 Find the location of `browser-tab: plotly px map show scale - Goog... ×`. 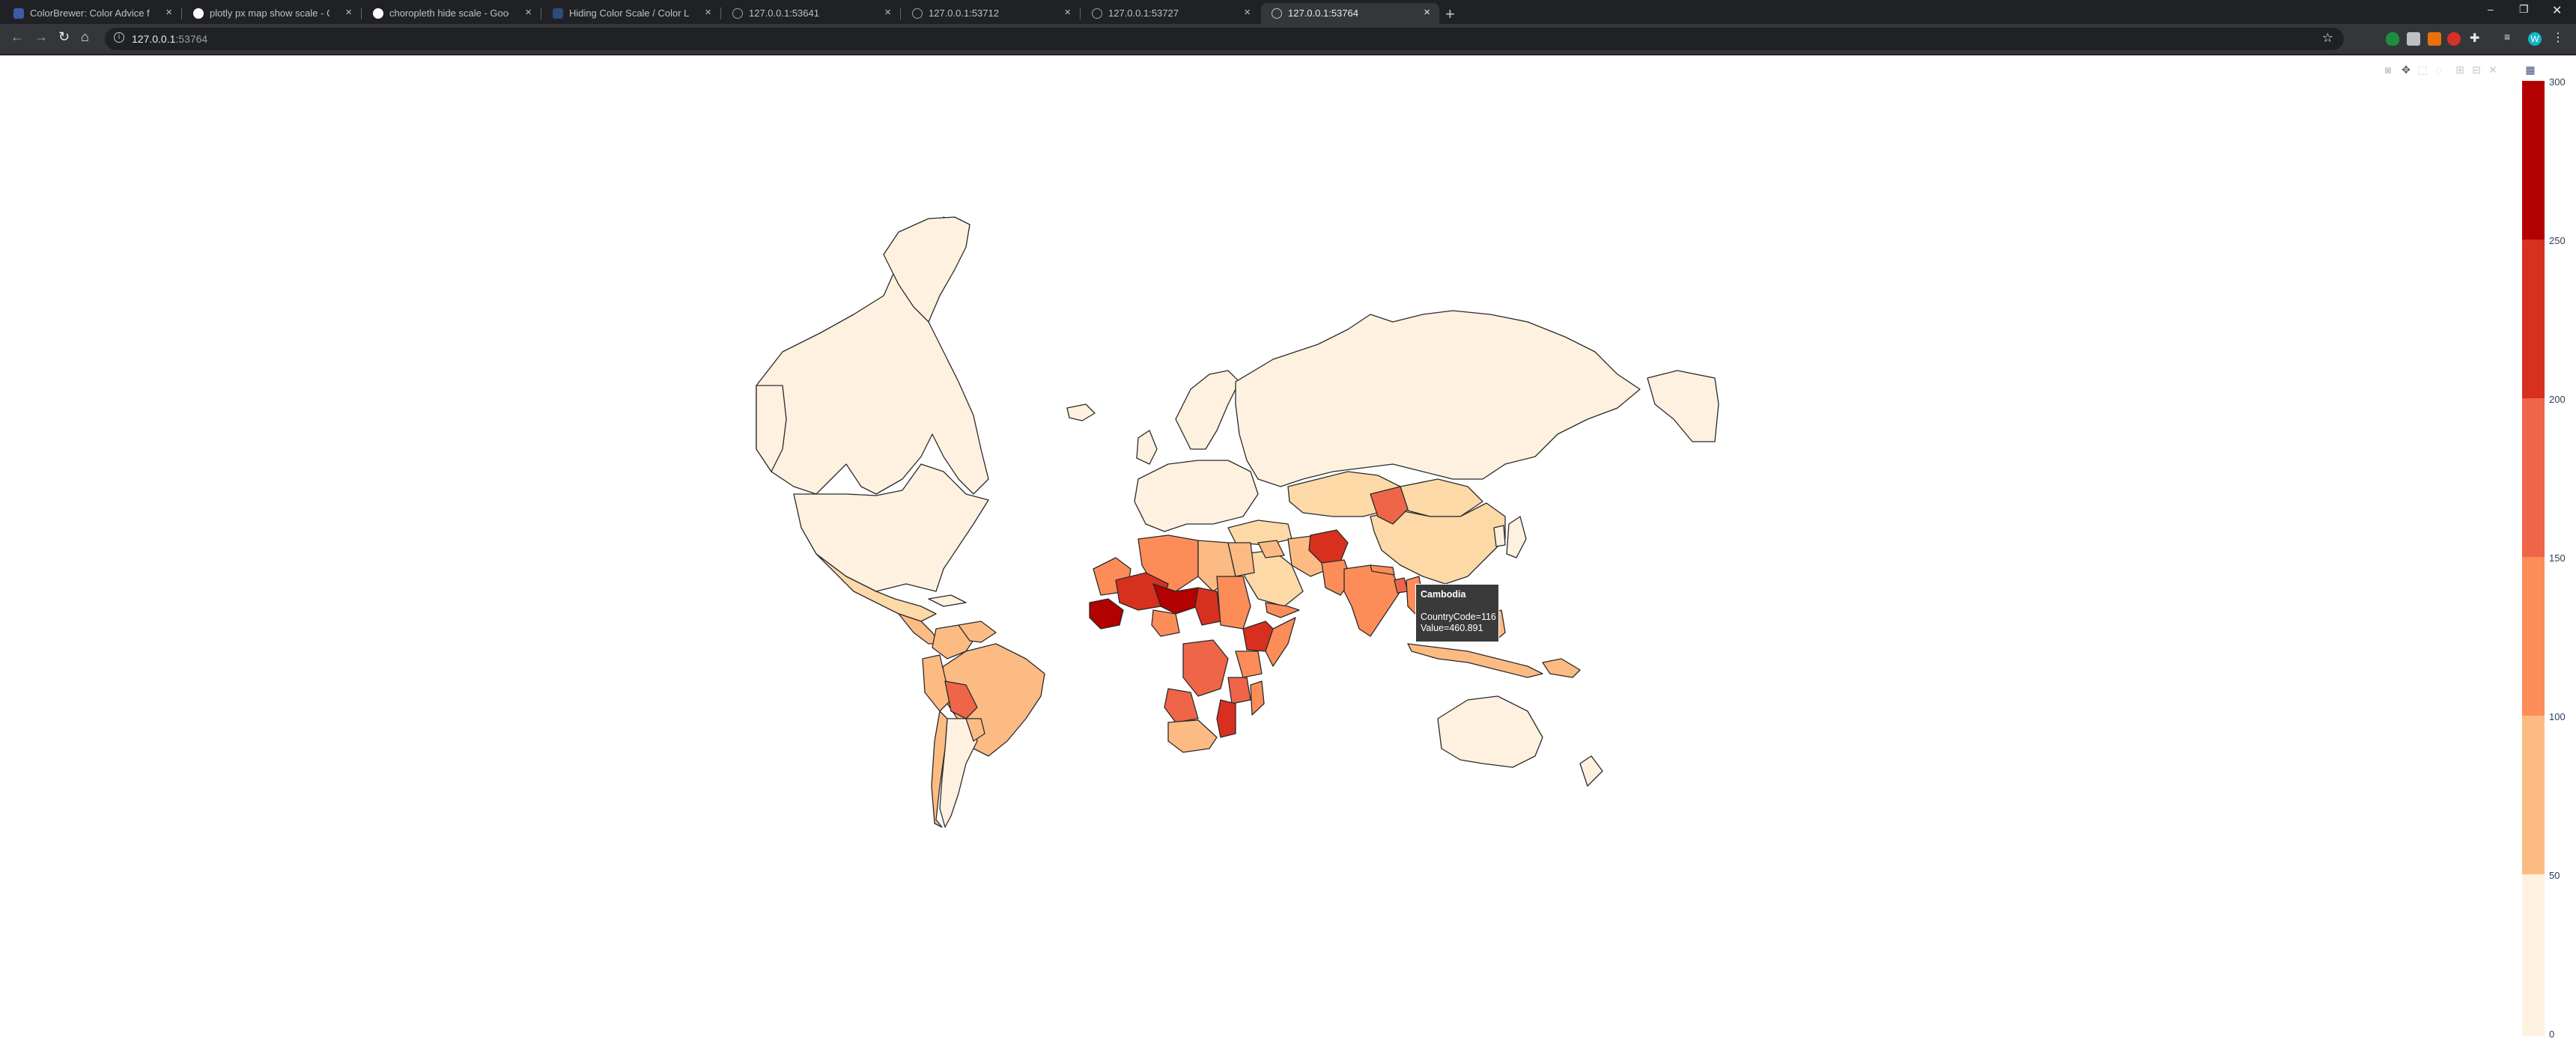

browser-tab: plotly px map show scale - Goog... × is located at coordinates (272, 13).